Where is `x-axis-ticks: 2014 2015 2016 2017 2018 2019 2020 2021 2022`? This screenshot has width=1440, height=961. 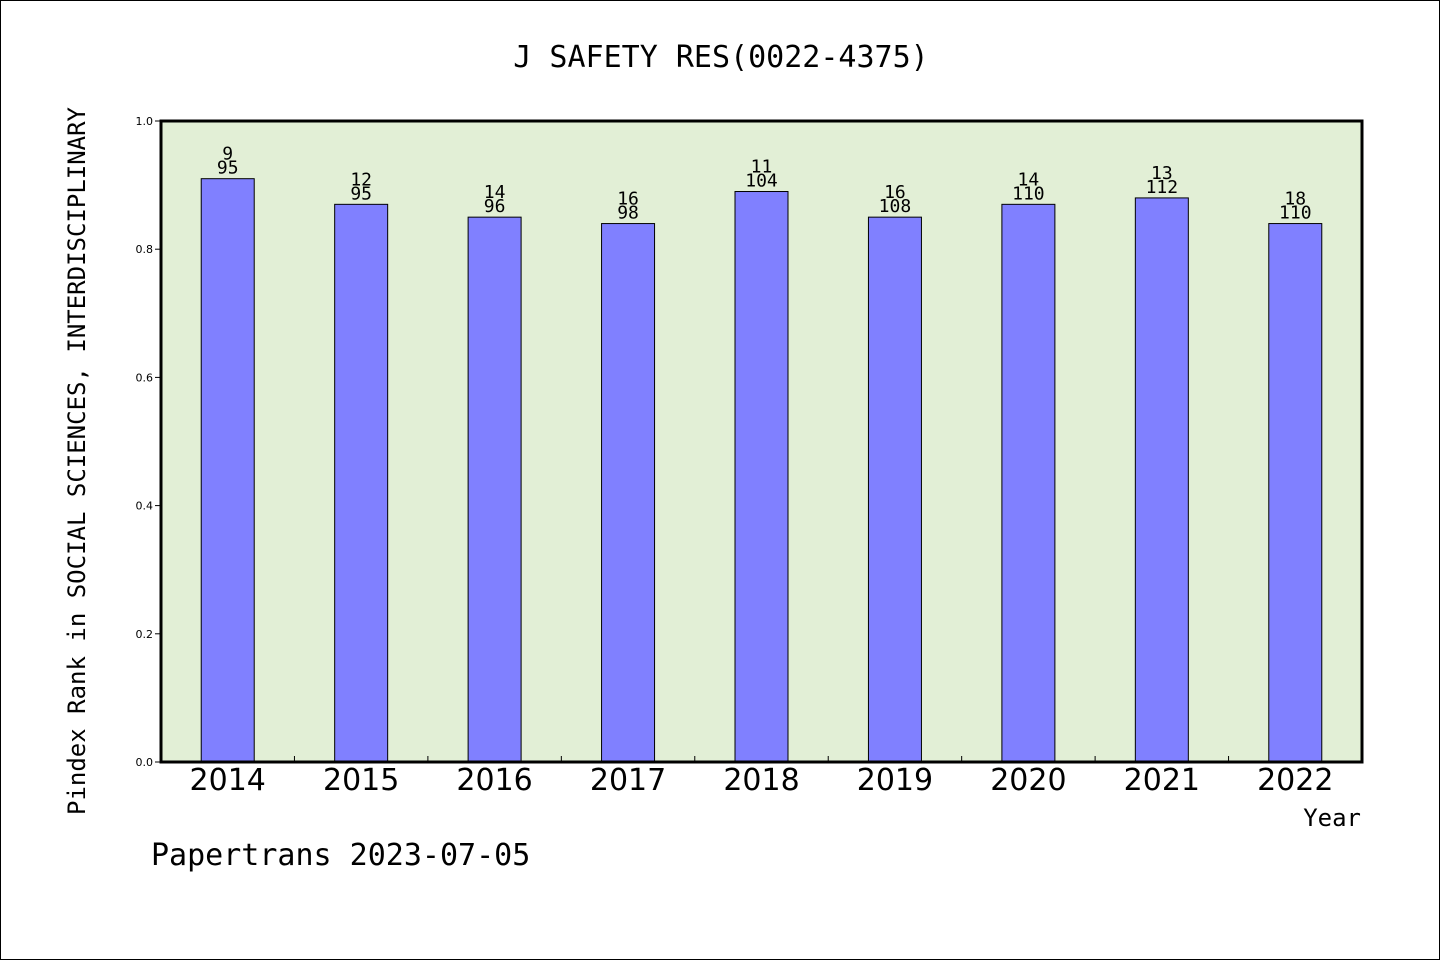 x-axis-ticks: 2014 2015 2016 2017 2018 2019 2020 2021 2022 is located at coordinates (761, 777).